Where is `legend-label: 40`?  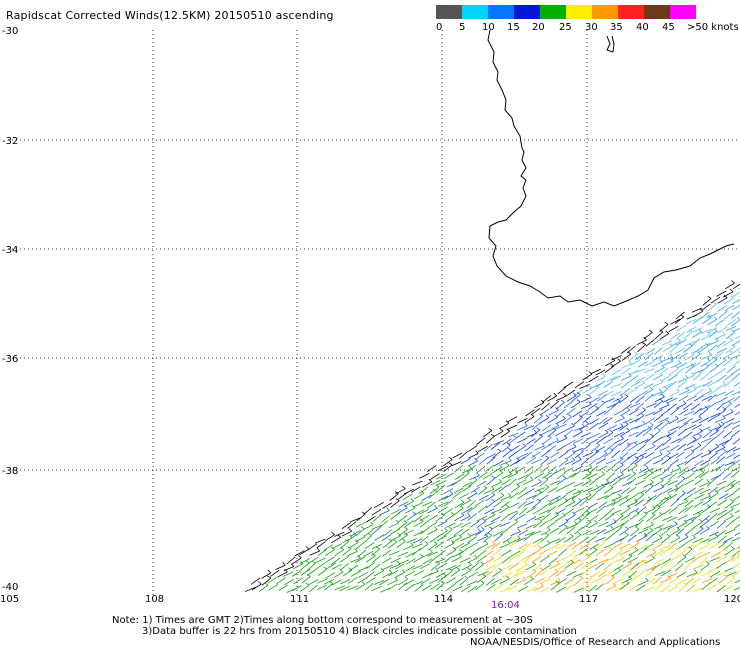
legend-label: 40 is located at coordinates (642, 27).